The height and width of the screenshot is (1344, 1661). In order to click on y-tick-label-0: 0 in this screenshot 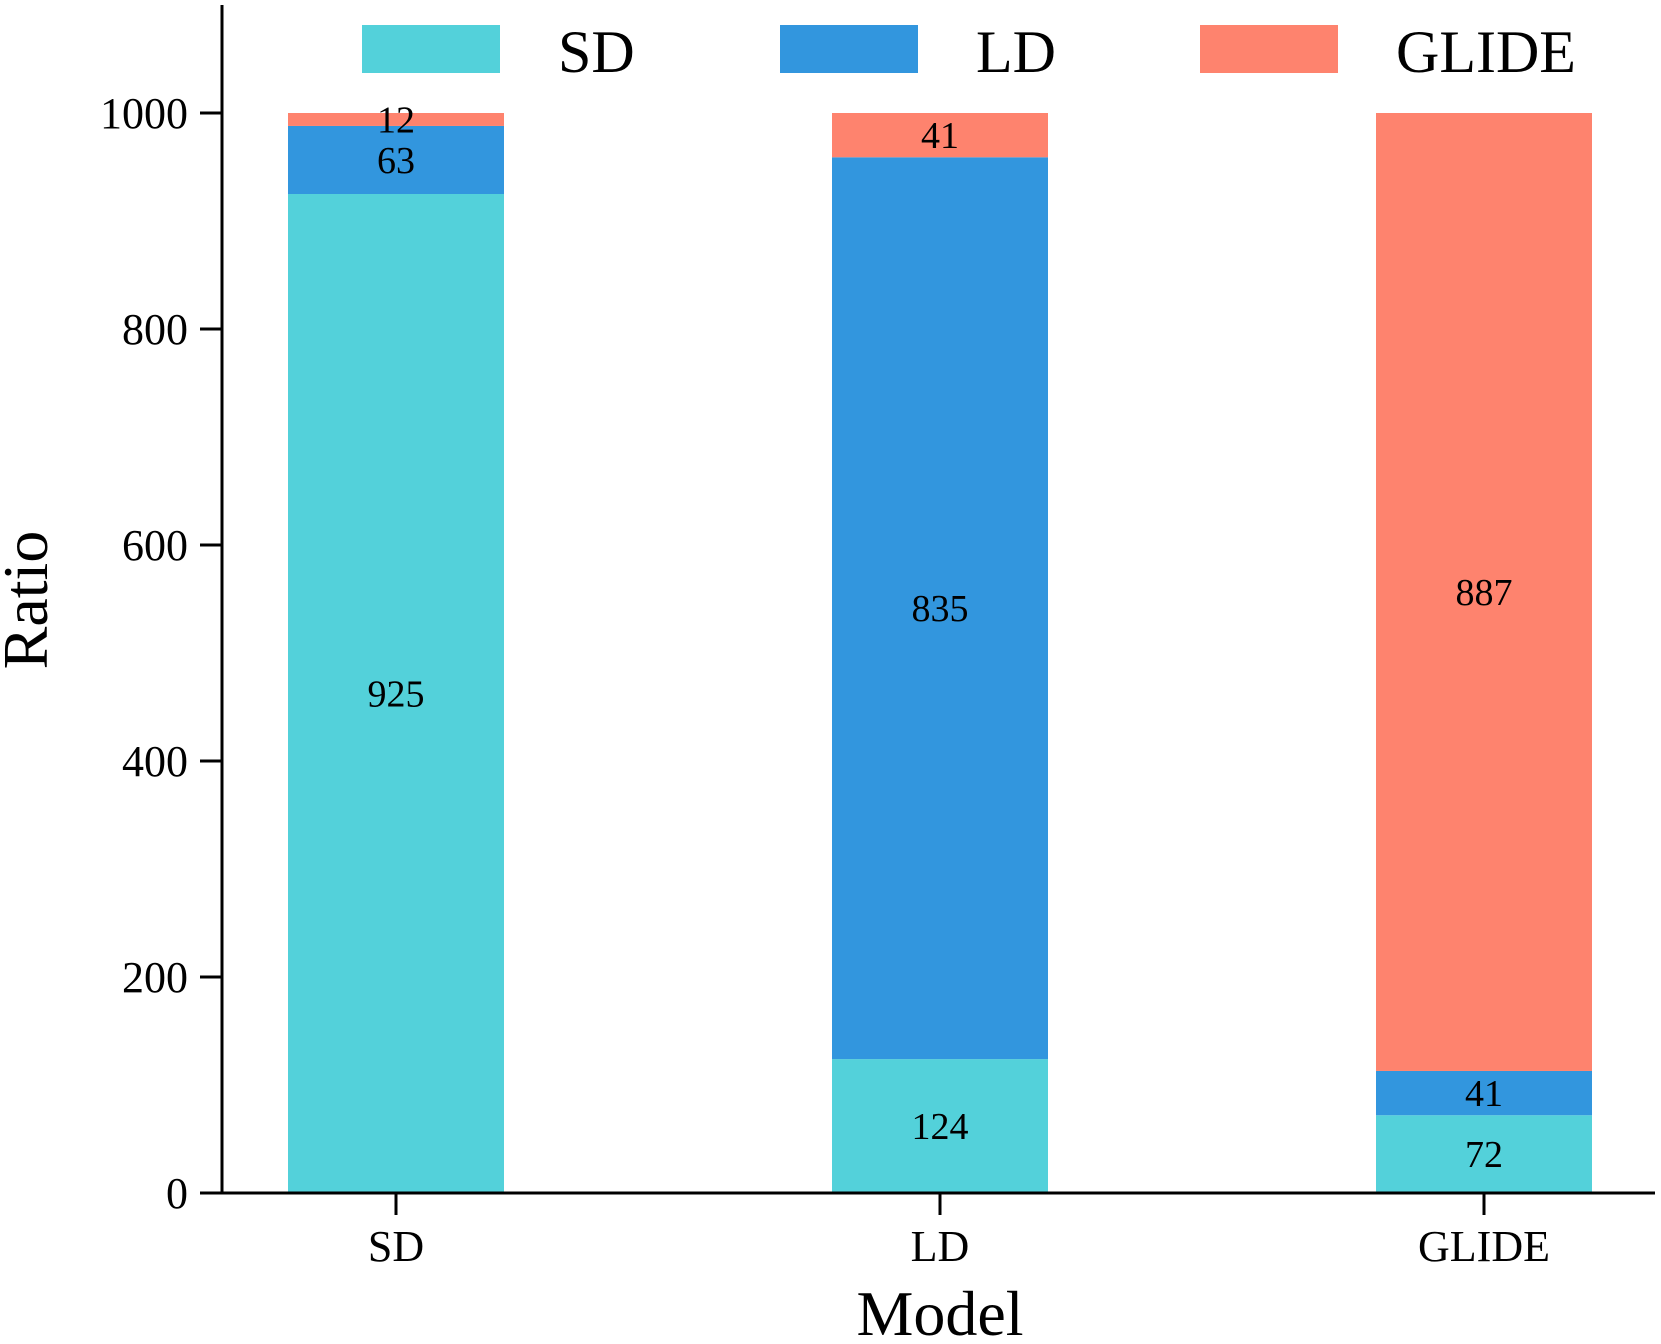, I will do `click(177, 1193)`.